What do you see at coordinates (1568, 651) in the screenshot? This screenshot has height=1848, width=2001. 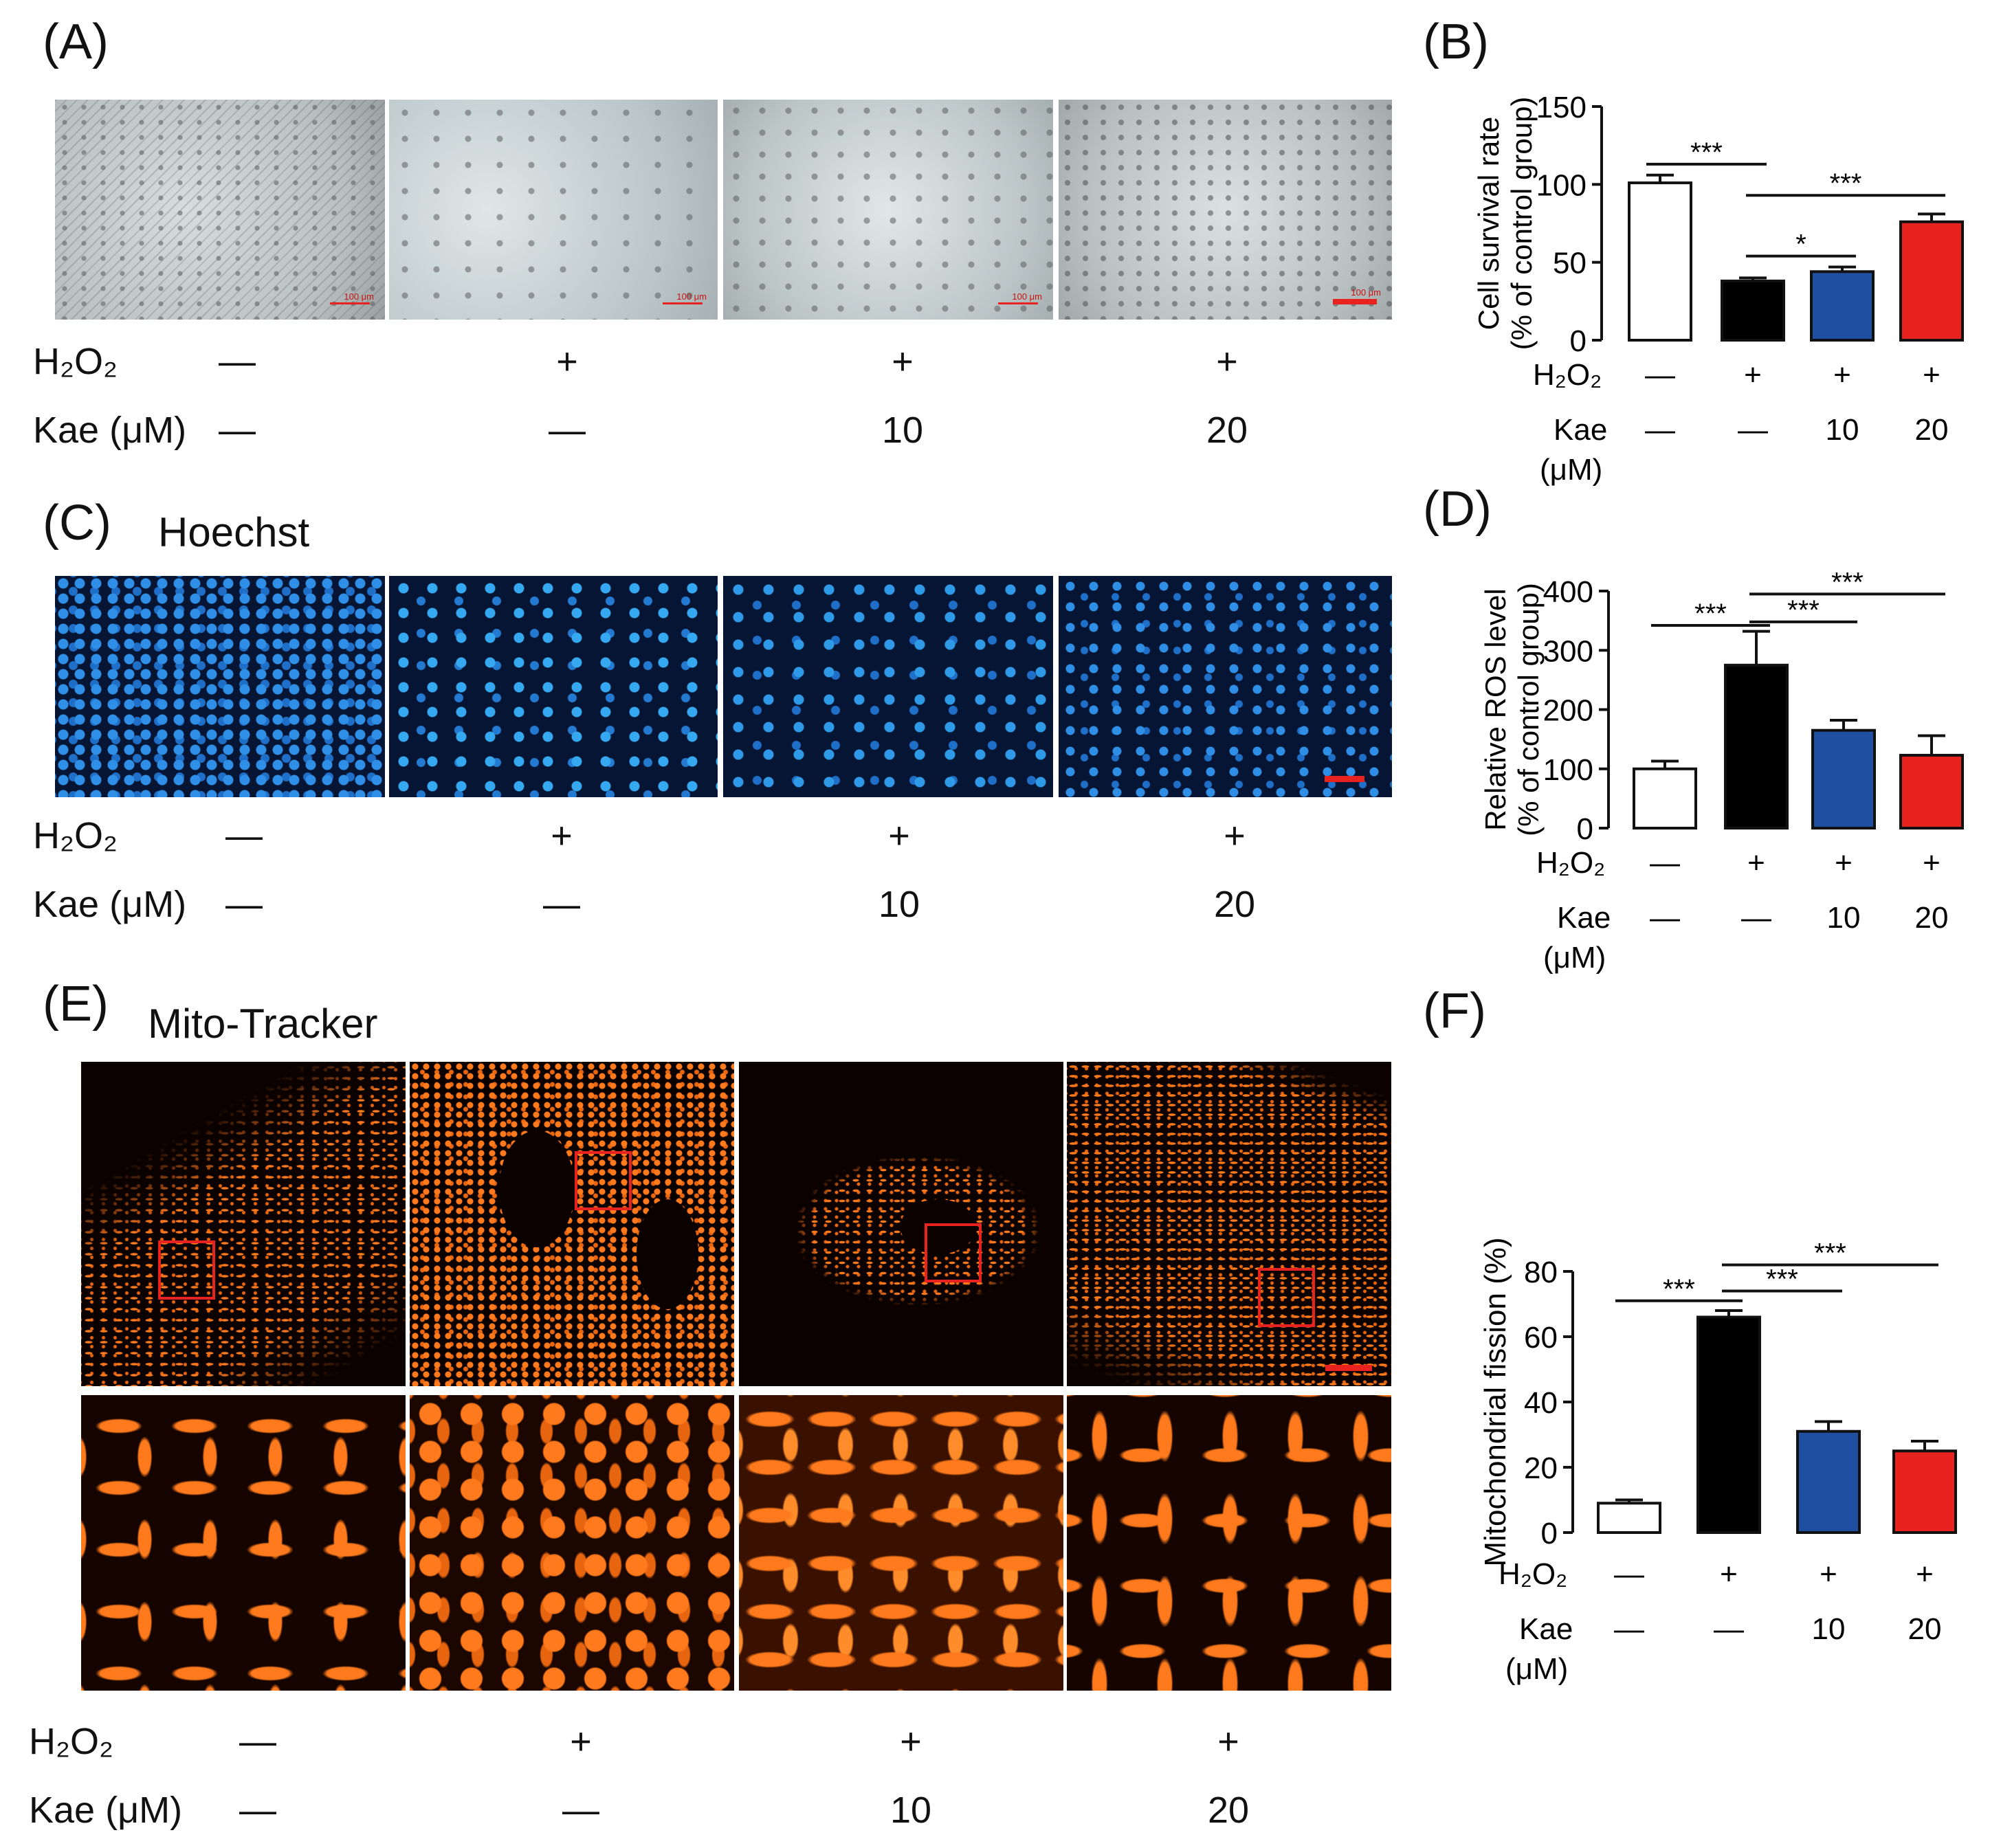 I see `y-tick-label: 300` at bounding box center [1568, 651].